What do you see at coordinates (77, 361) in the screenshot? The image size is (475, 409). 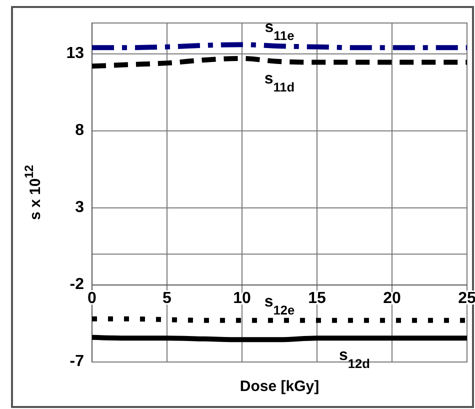 I see `y-tick-label: -7` at bounding box center [77, 361].